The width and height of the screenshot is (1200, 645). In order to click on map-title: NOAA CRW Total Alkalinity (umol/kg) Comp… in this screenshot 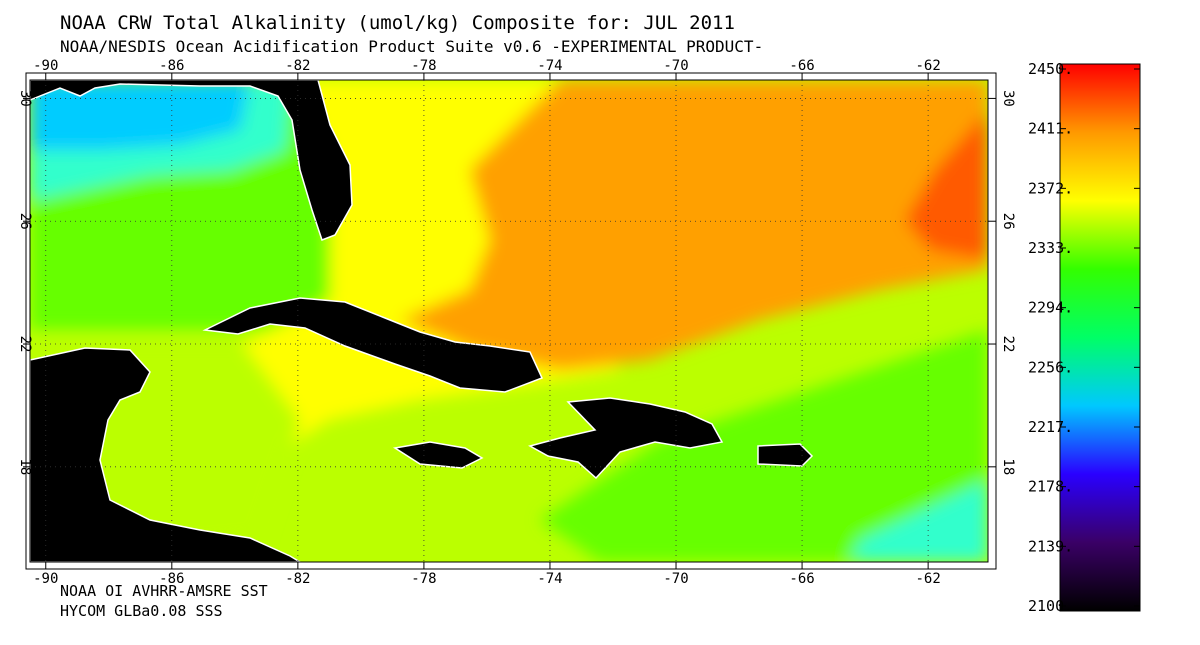, I will do `click(397, 23)`.